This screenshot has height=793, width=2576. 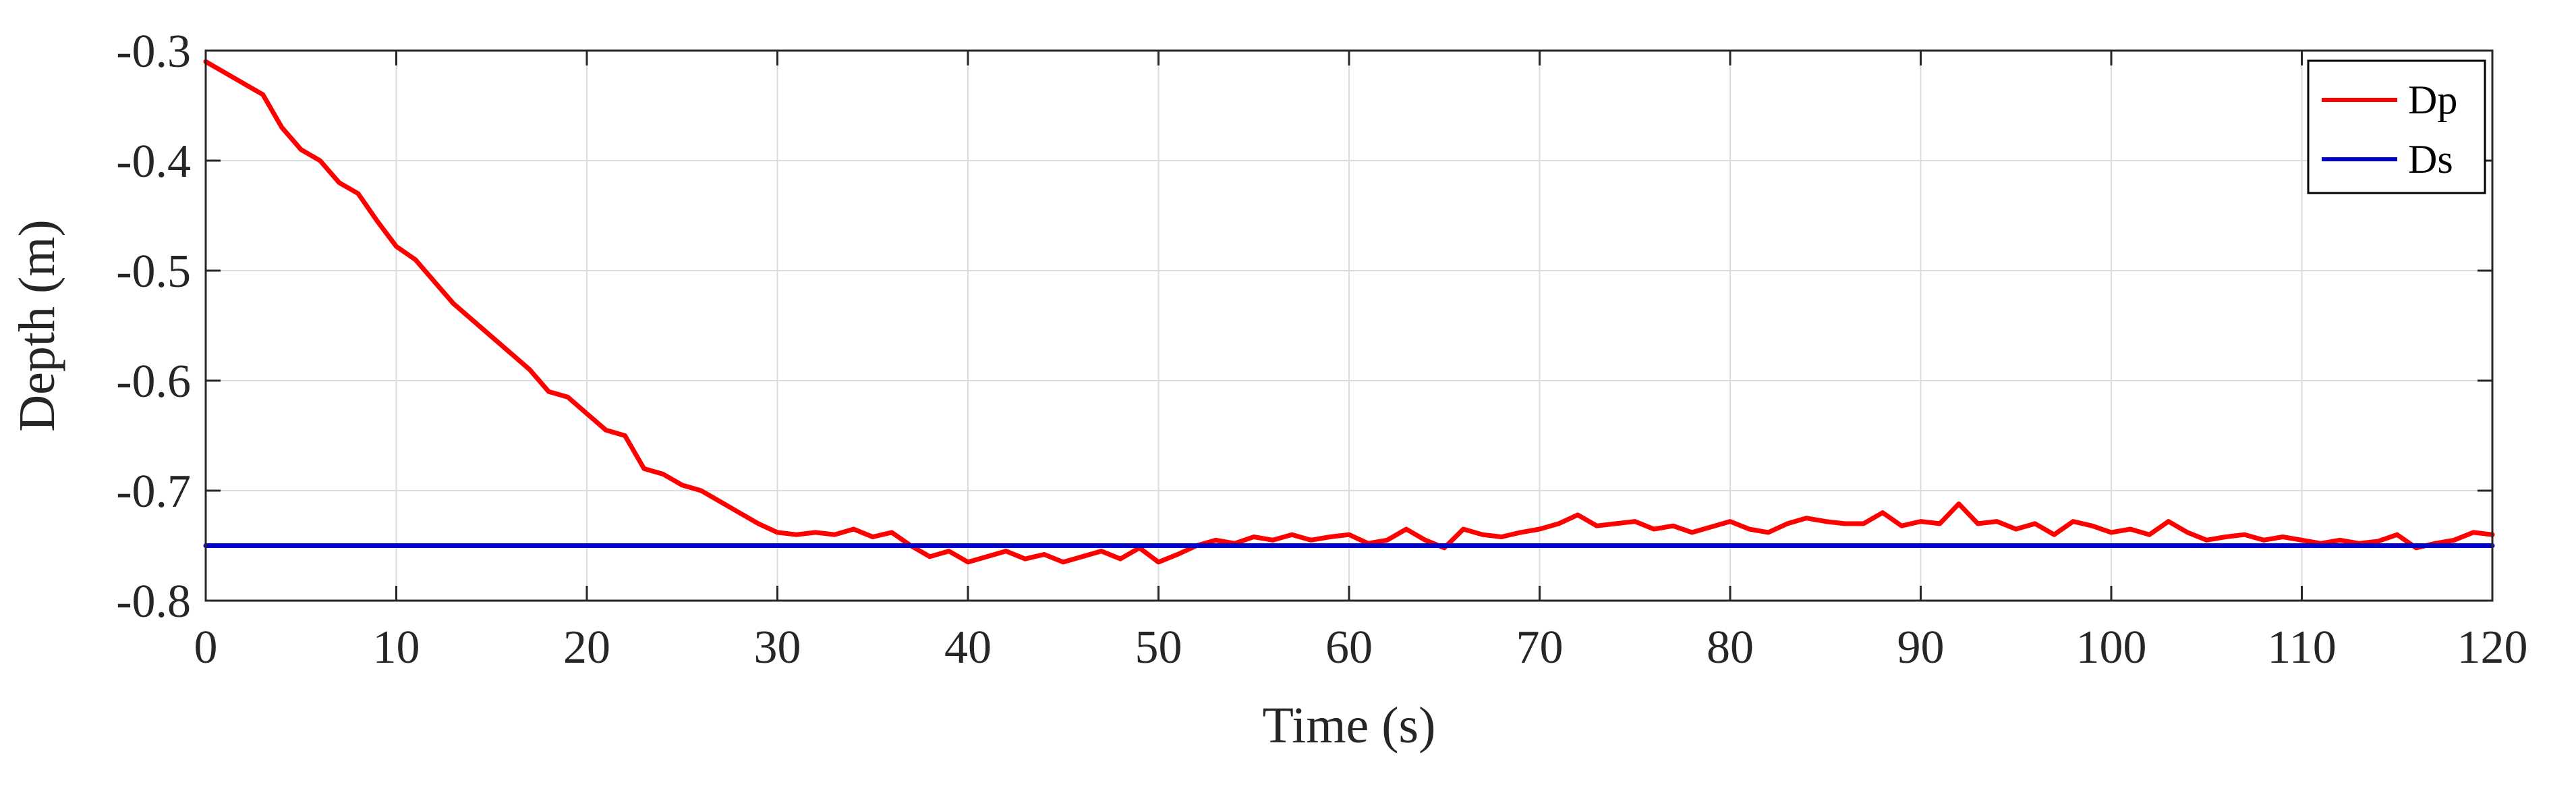 What do you see at coordinates (2432, 100) in the screenshot?
I see `legend-label-dp: Dp` at bounding box center [2432, 100].